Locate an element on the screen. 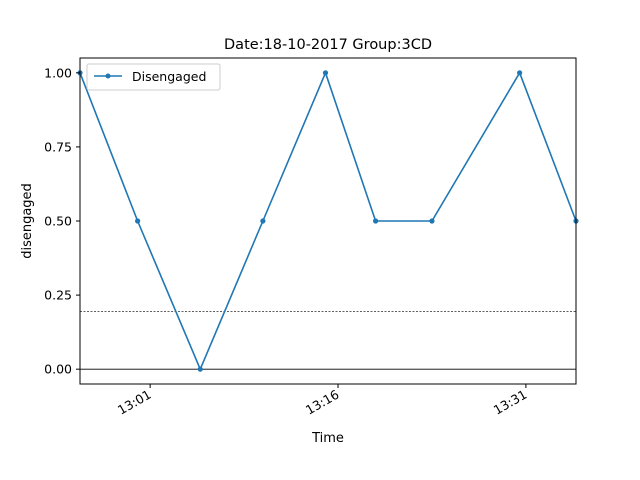 The image size is (640, 480). y-tick-label: 0.50 is located at coordinates (58, 221).